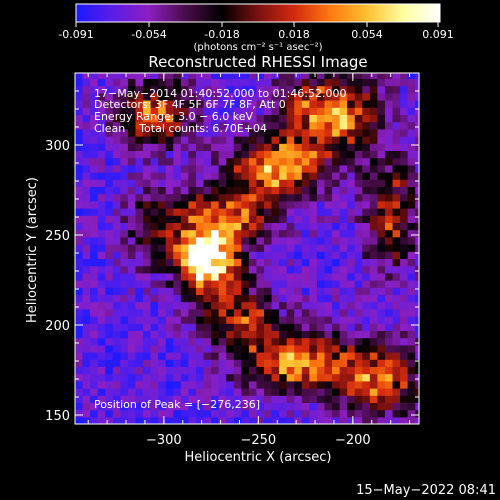  What do you see at coordinates (220, 93) in the screenshot?
I see `annotation-time-range: 17−May−2014 01:40:52.000 to 01:46:52.000` at bounding box center [220, 93].